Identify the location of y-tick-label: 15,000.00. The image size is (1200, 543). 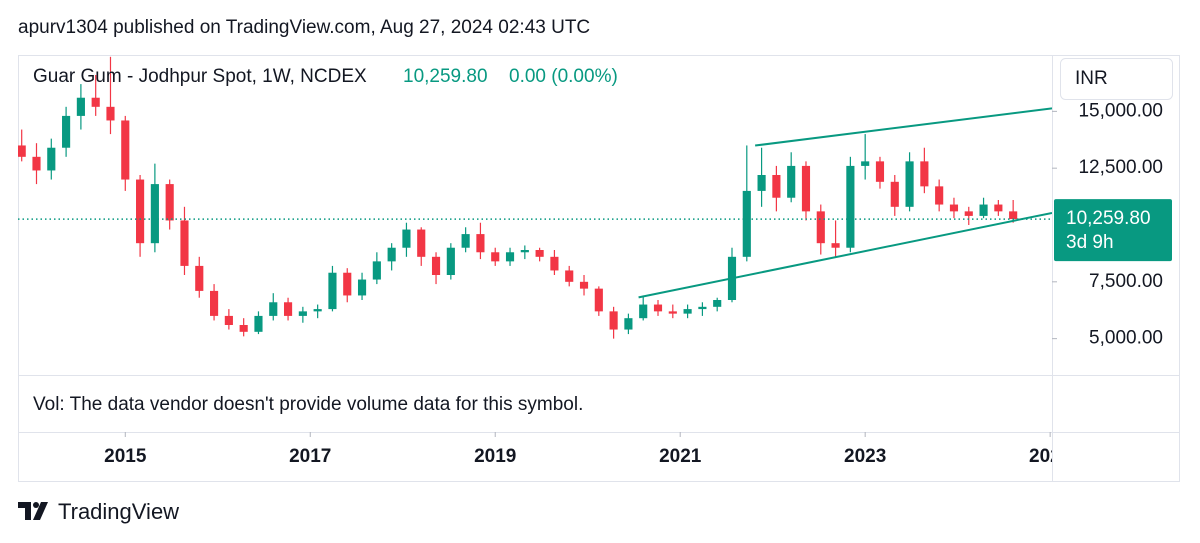
(1120, 110).